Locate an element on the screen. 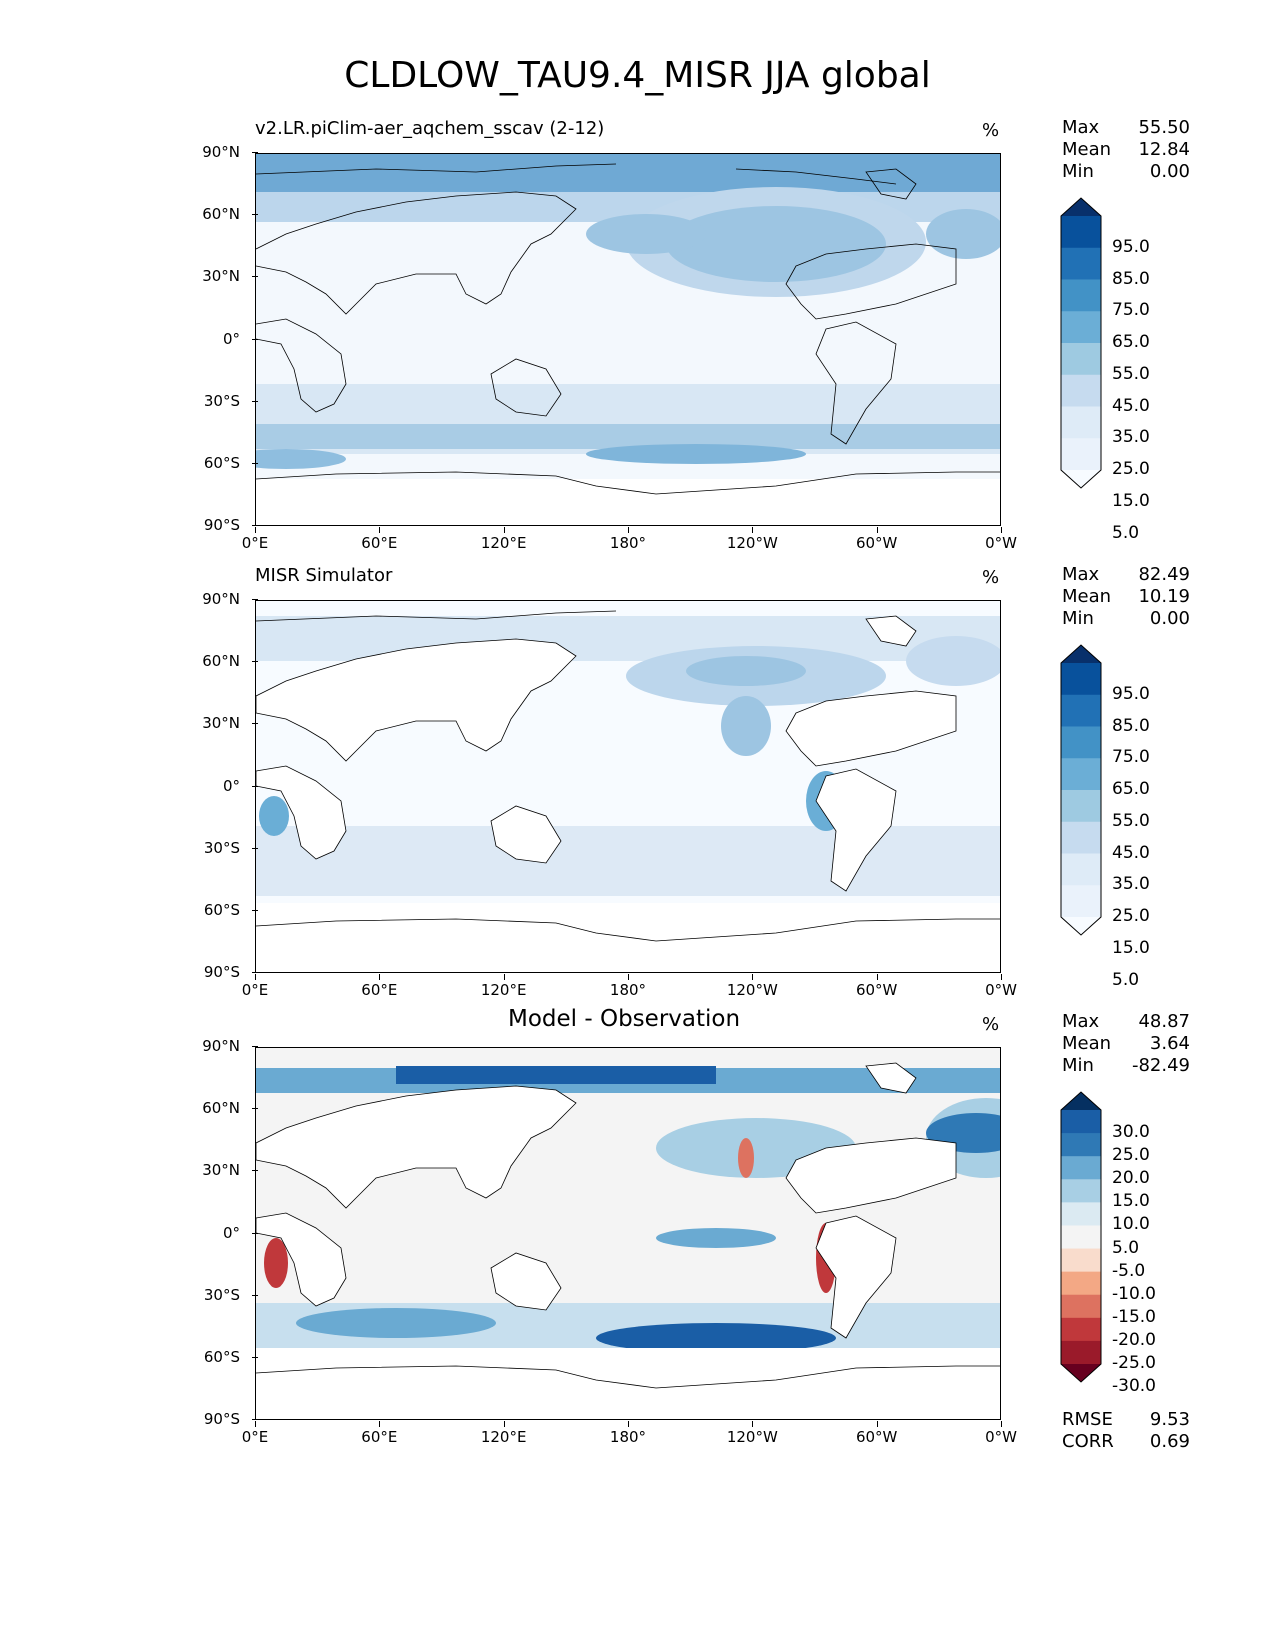 The image size is (1275, 1650). stat-value: 12.84 is located at coordinates (1164, 149).